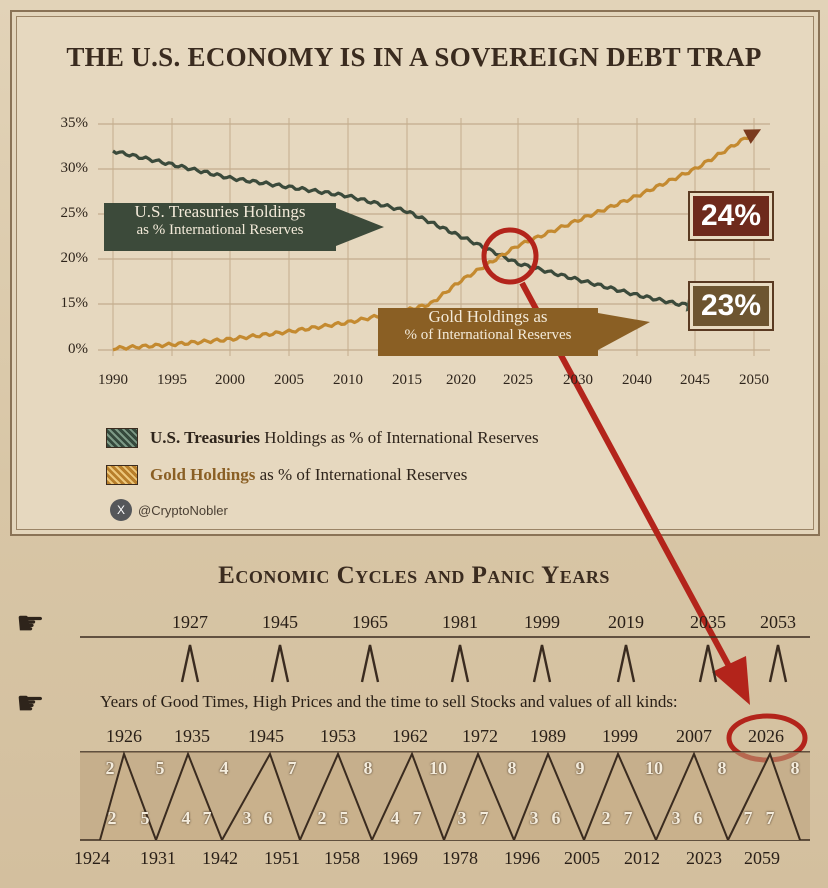 The height and width of the screenshot is (888, 828). Describe the element at coordinates (124, 736) in the screenshot. I see `good-year-label: 1926` at that location.